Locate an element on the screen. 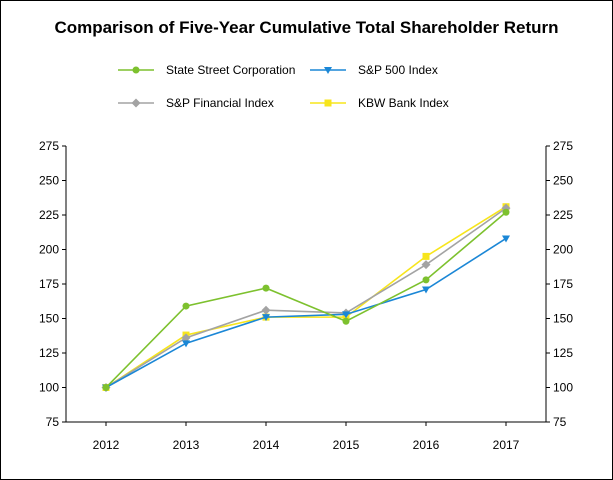 The height and width of the screenshot is (480, 613). y-tick-label-right: 100 is located at coordinates (563, 388).